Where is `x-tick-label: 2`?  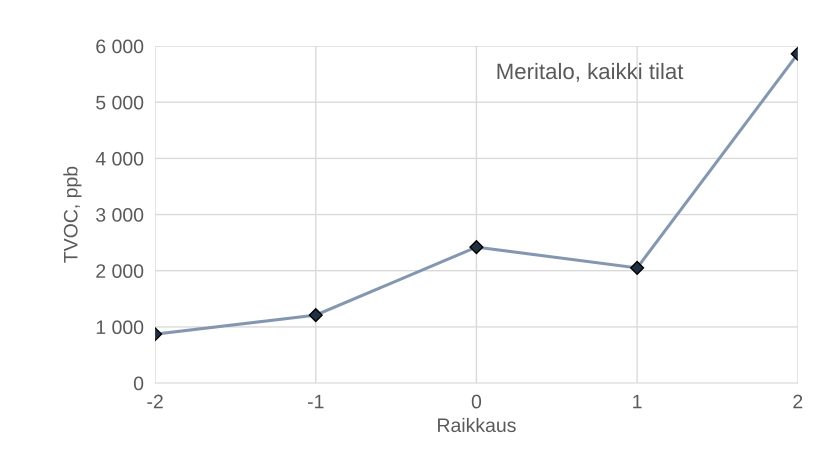
x-tick-label: 2 is located at coordinates (797, 401).